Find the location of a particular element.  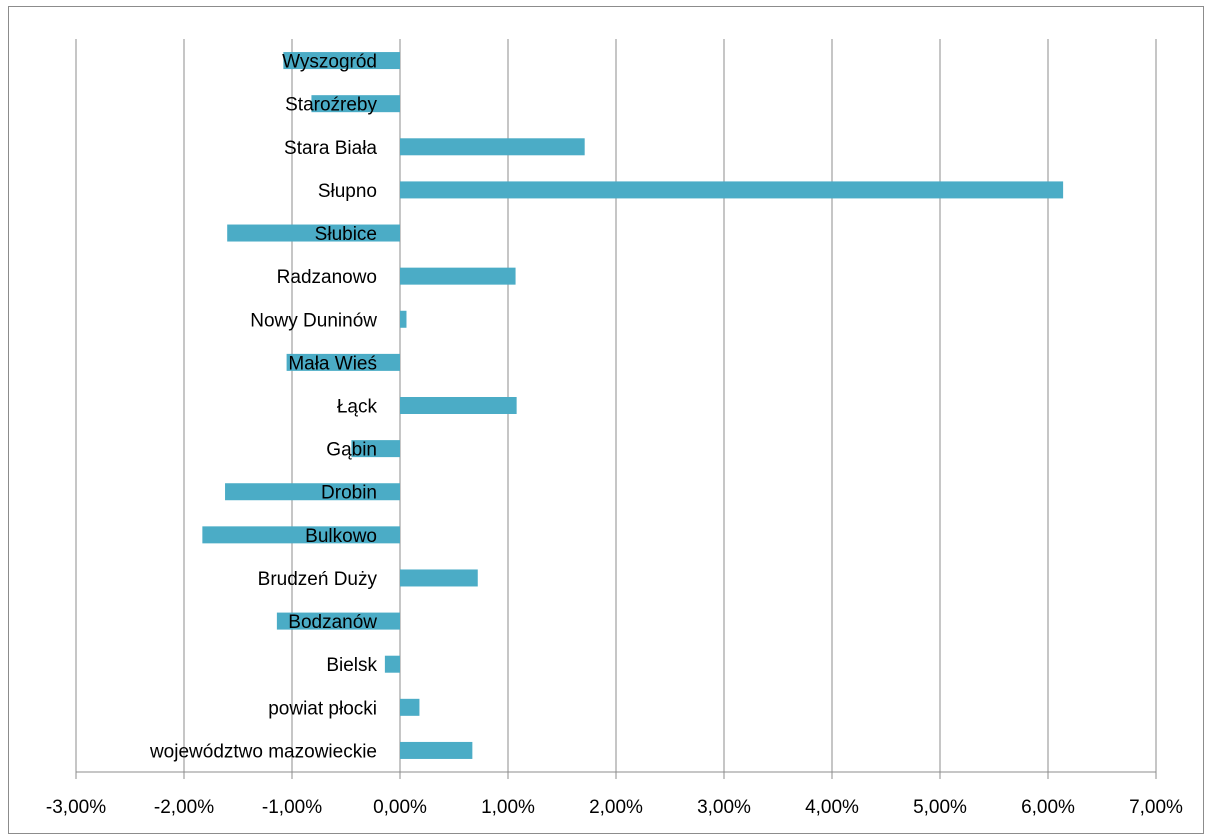

x-tick-label: 3,00% is located at coordinates (724, 807).